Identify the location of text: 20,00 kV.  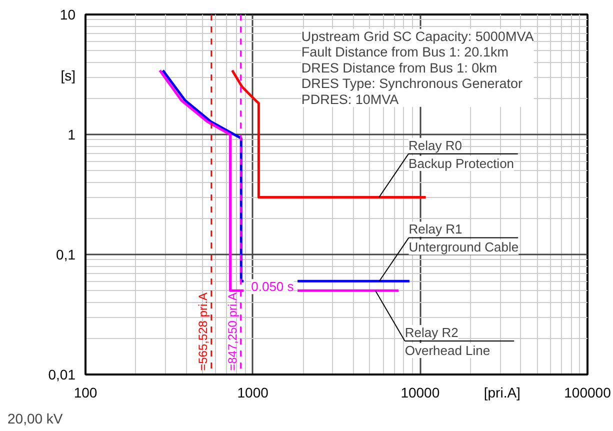
(36, 418).